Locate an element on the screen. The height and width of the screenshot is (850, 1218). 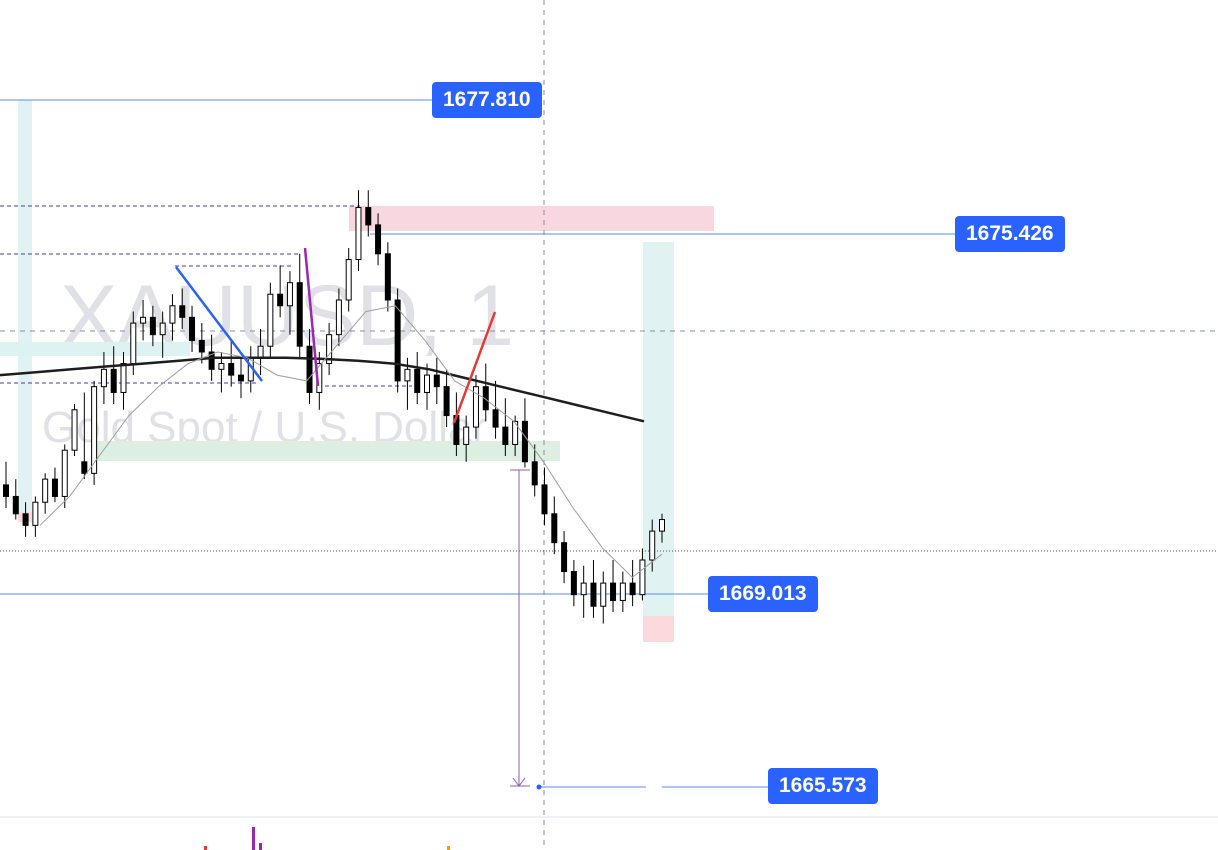
projection-arrowhead is located at coordinates (519, 782).